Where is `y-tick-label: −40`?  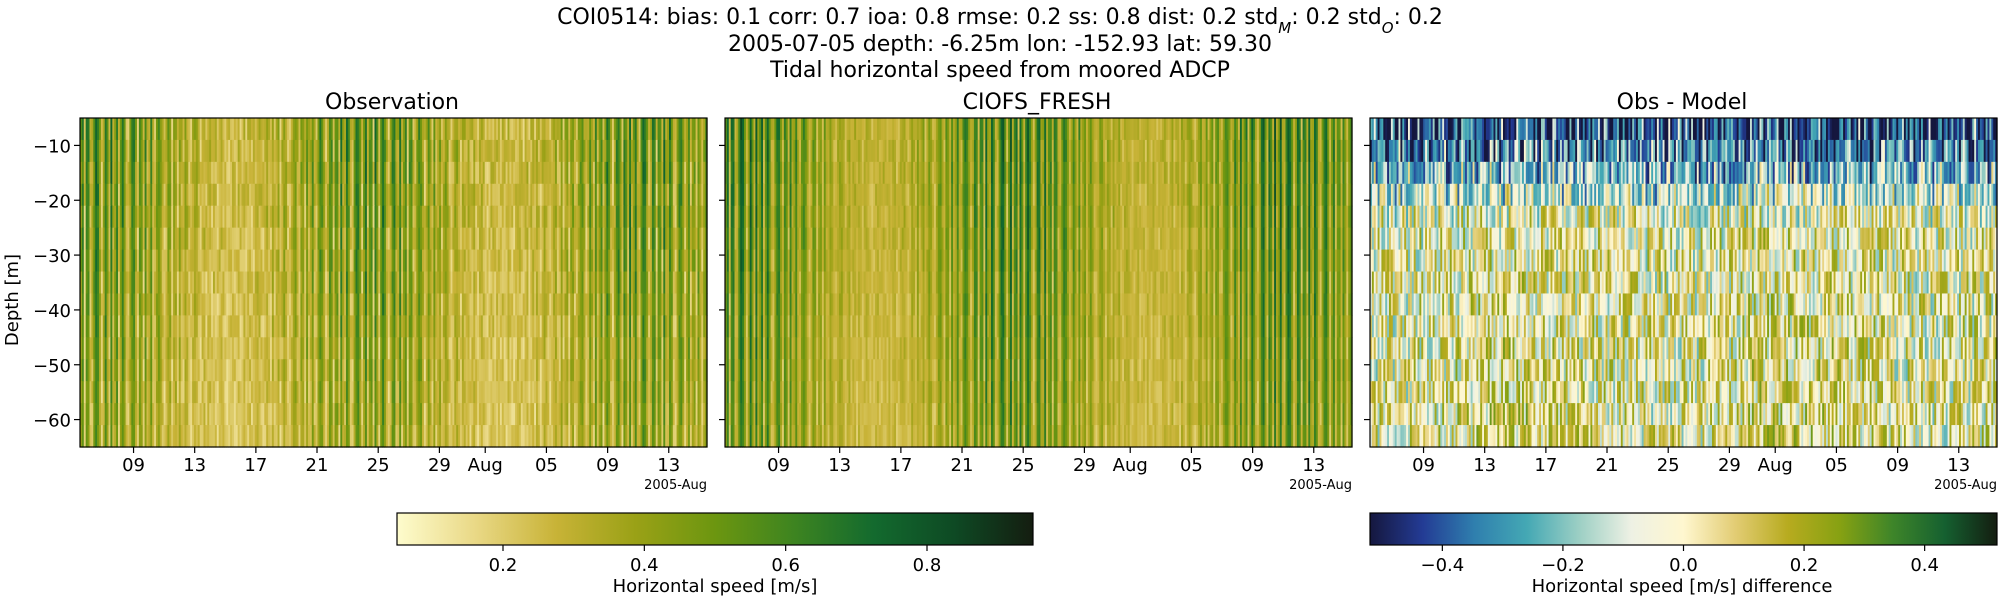 y-tick-label: −40 is located at coordinates (52, 311).